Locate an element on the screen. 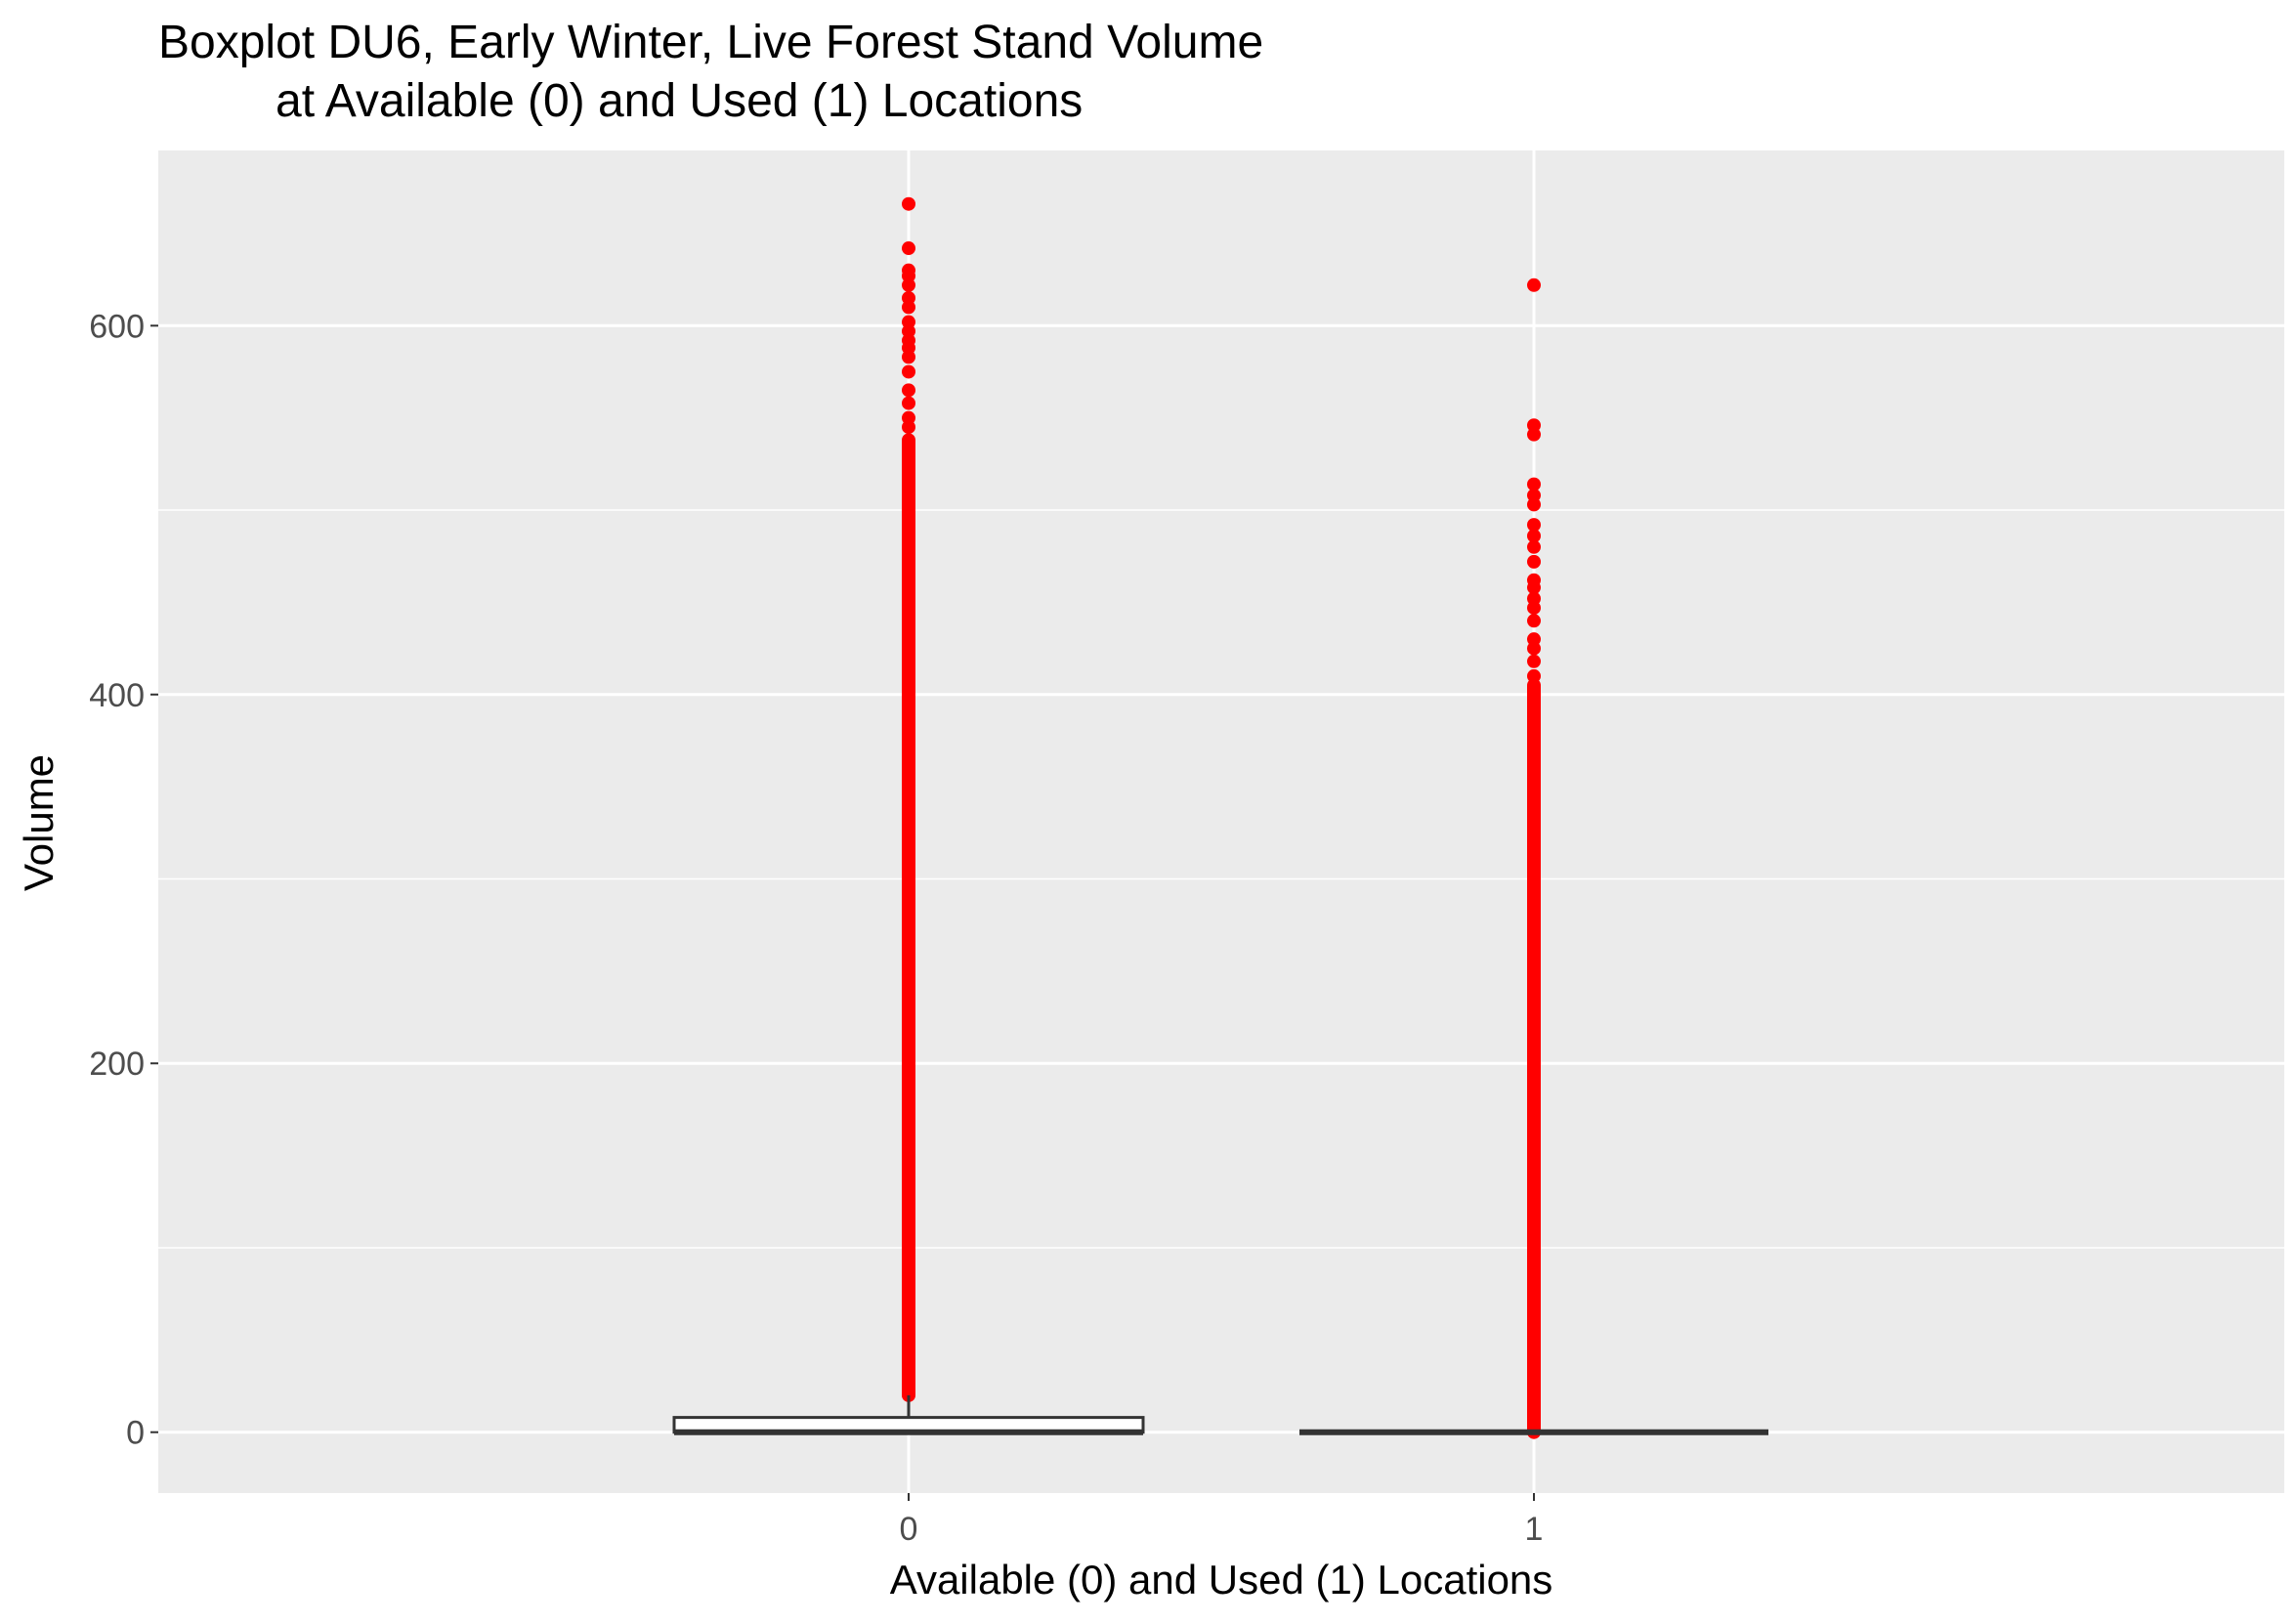 This screenshot has width=2296, height=1624. x-axis-label: Available (0) and Used (1) Locations is located at coordinates (1221, 1580).